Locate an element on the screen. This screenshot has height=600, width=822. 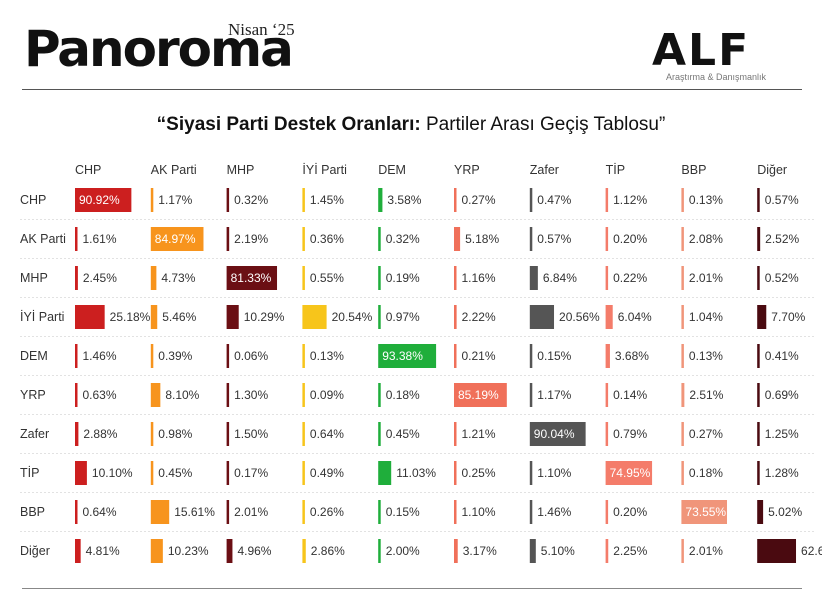
row-header: YRP is located at coordinates (33, 395).